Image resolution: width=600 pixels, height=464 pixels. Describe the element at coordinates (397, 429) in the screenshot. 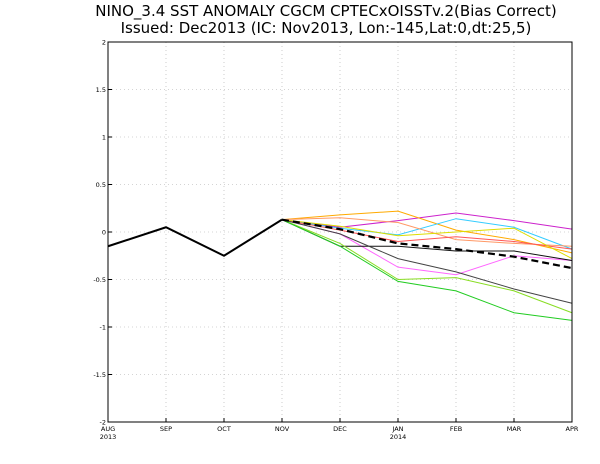

I see `x-tick-label: JAN` at that location.